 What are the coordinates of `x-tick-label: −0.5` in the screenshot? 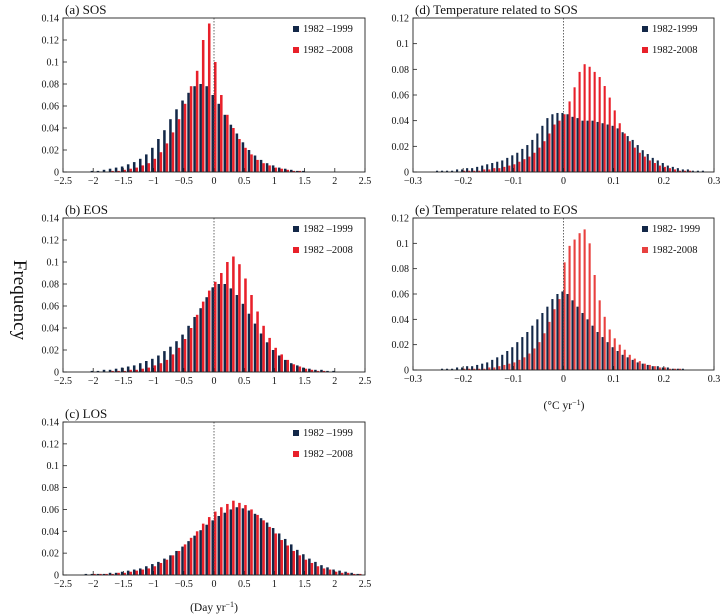 It's located at (184, 381).